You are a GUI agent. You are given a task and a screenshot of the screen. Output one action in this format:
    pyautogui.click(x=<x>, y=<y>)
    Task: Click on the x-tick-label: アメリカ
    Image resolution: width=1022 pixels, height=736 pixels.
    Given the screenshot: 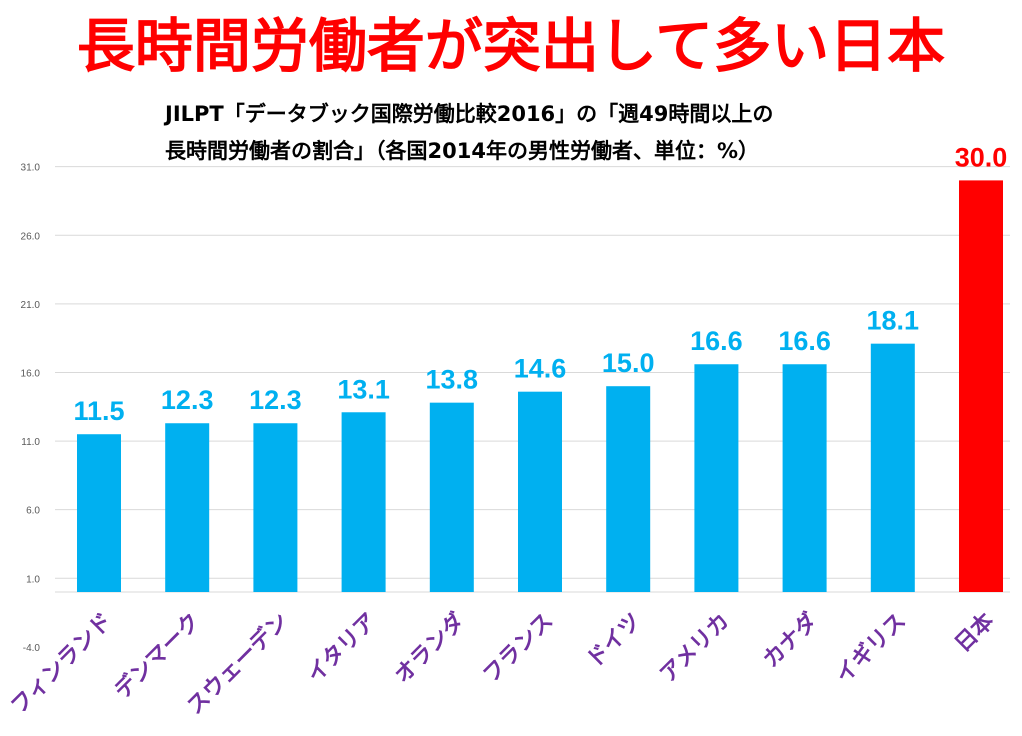 What is the action you would take?
    pyautogui.click(x=695, y=648)
    